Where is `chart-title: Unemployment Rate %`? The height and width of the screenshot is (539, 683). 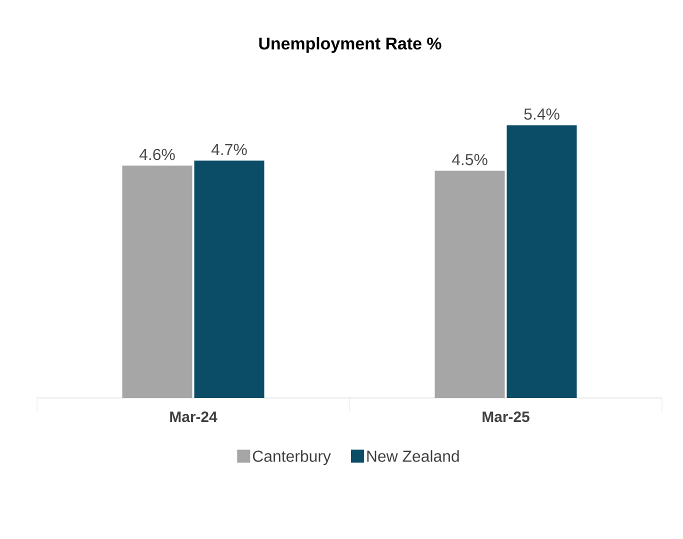 chart-title: Unemployment Rate % is located at coordinates (350, 45).